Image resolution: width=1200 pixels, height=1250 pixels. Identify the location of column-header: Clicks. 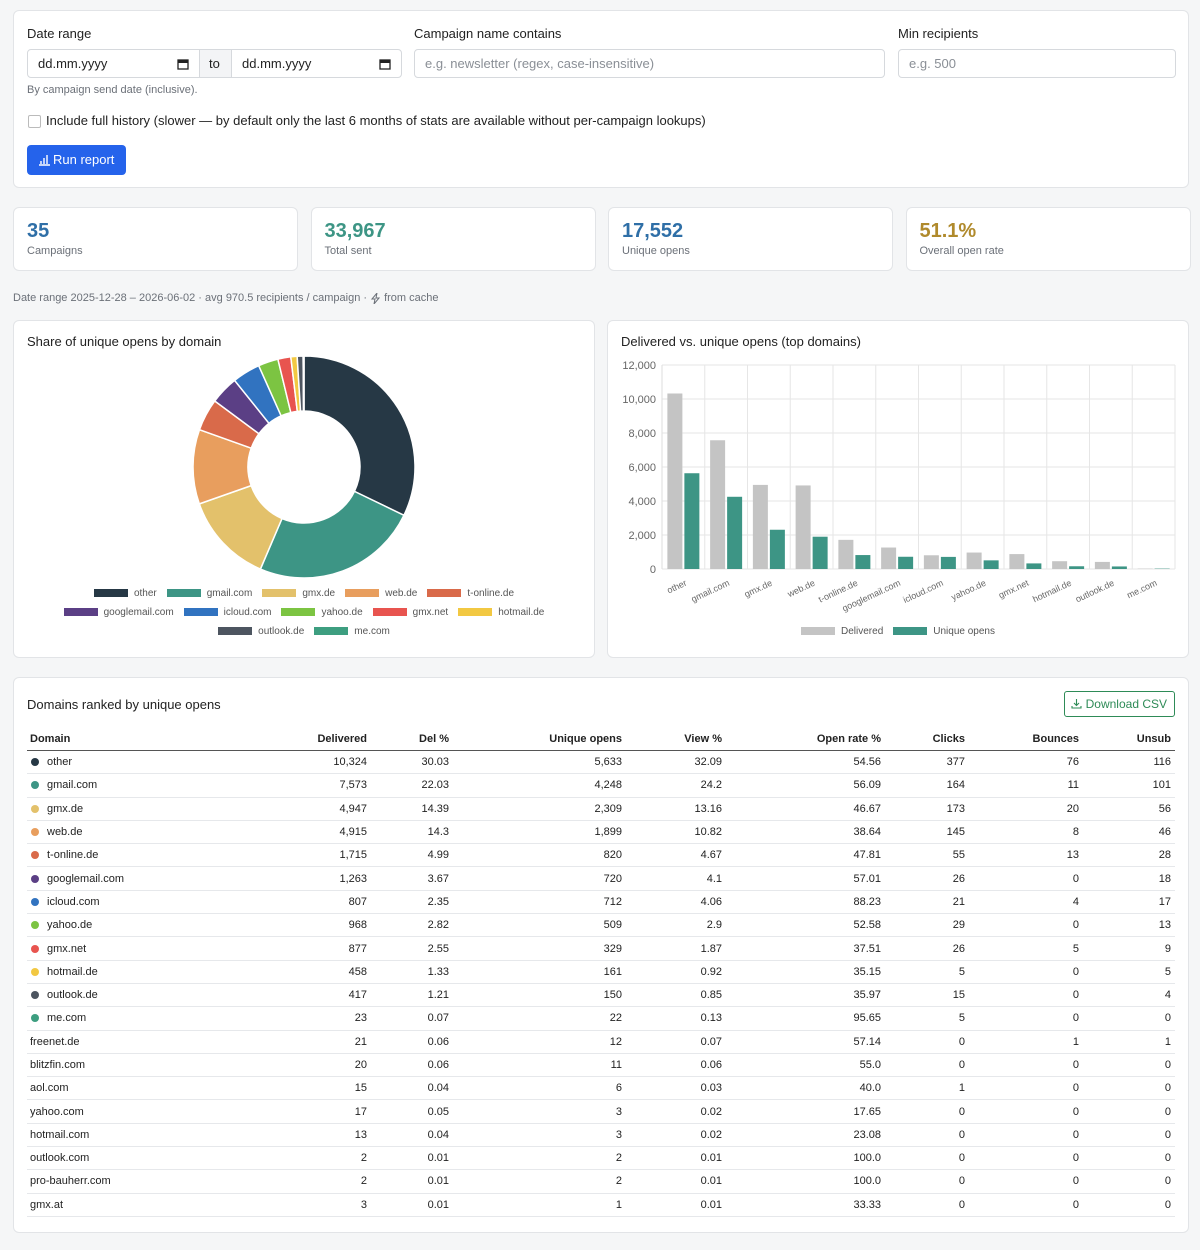
(927, 739).